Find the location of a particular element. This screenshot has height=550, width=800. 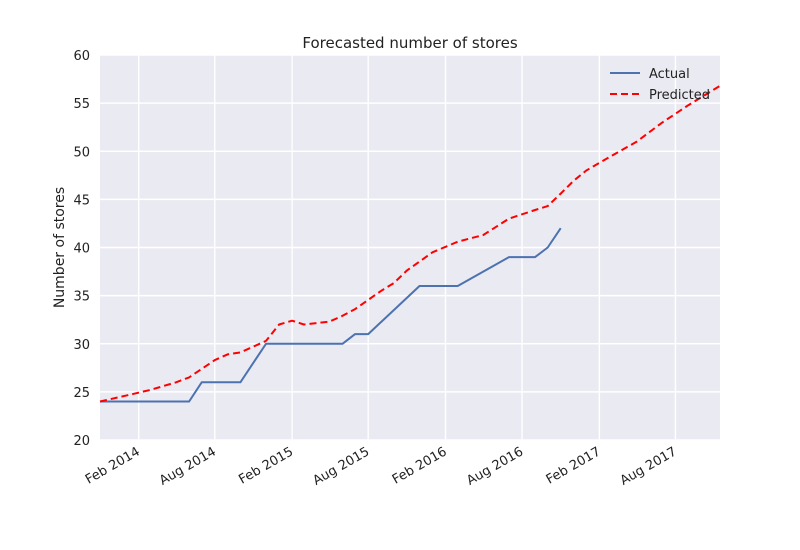

y-tick-label: 25 is located at coordinates (81, 393).